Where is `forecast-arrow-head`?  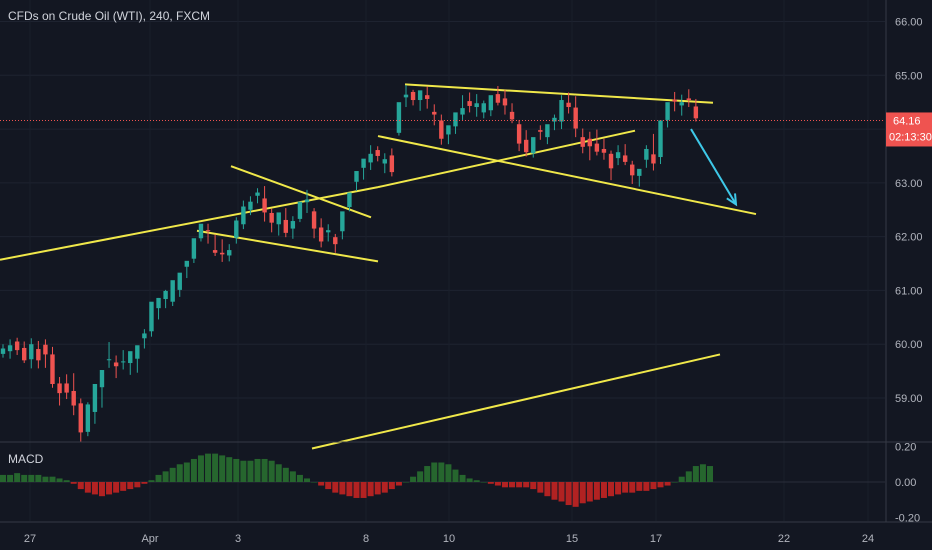
forecast-arrow-head is located at coordinates (732, 200).